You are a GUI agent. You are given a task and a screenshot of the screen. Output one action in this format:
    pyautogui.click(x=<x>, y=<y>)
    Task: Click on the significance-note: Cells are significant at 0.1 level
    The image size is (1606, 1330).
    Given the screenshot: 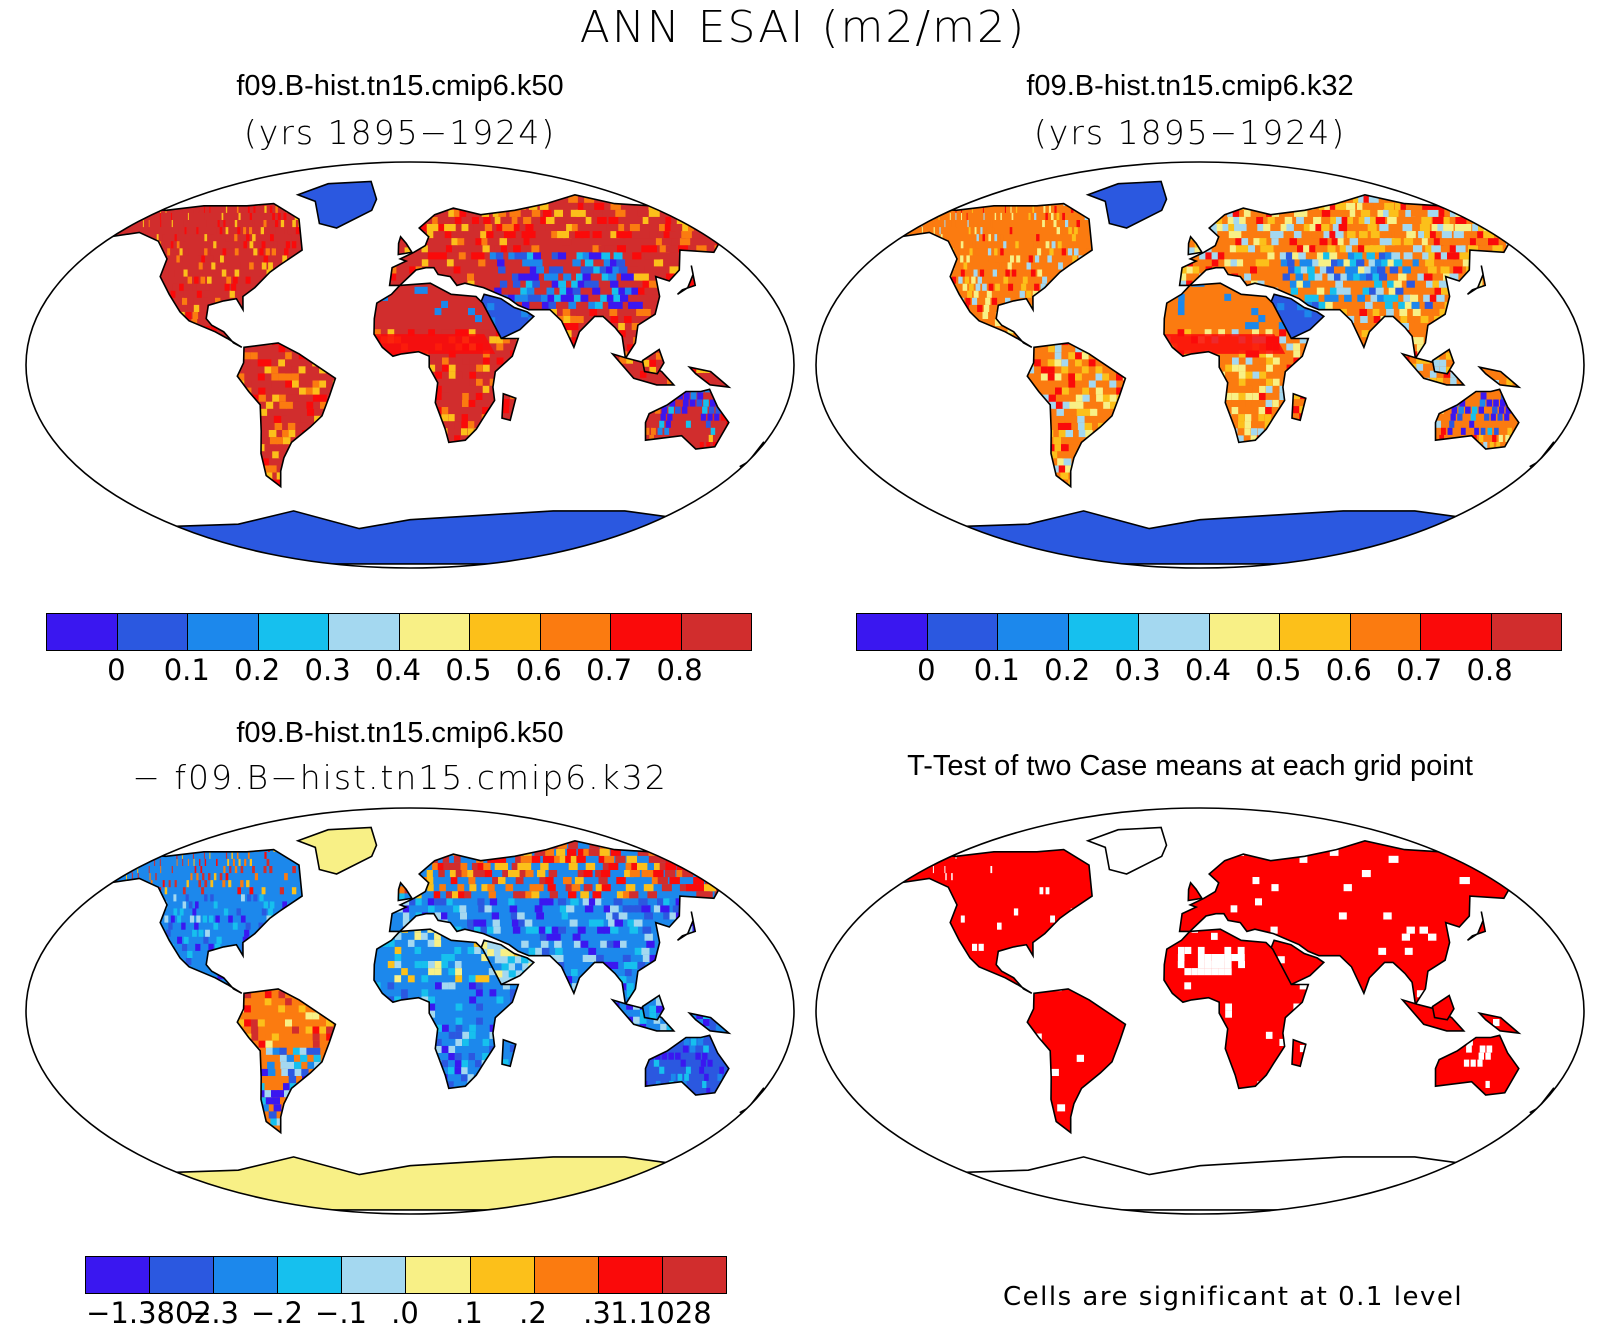 What is the action you would take?
    pyautogui.click(x=1233, y=1297)
    